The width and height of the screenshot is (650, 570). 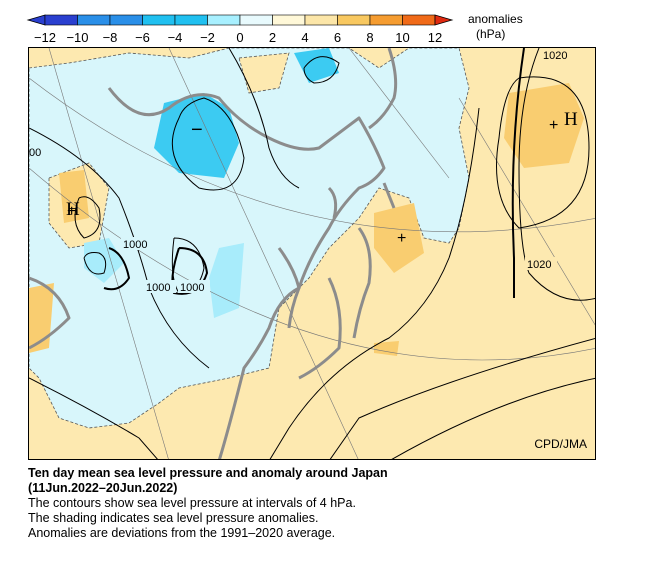 What do you see at coordinates (110, 37) in the screenshot?
I see `colorbar-tick-label: −8` at bounding box center [110, 37].